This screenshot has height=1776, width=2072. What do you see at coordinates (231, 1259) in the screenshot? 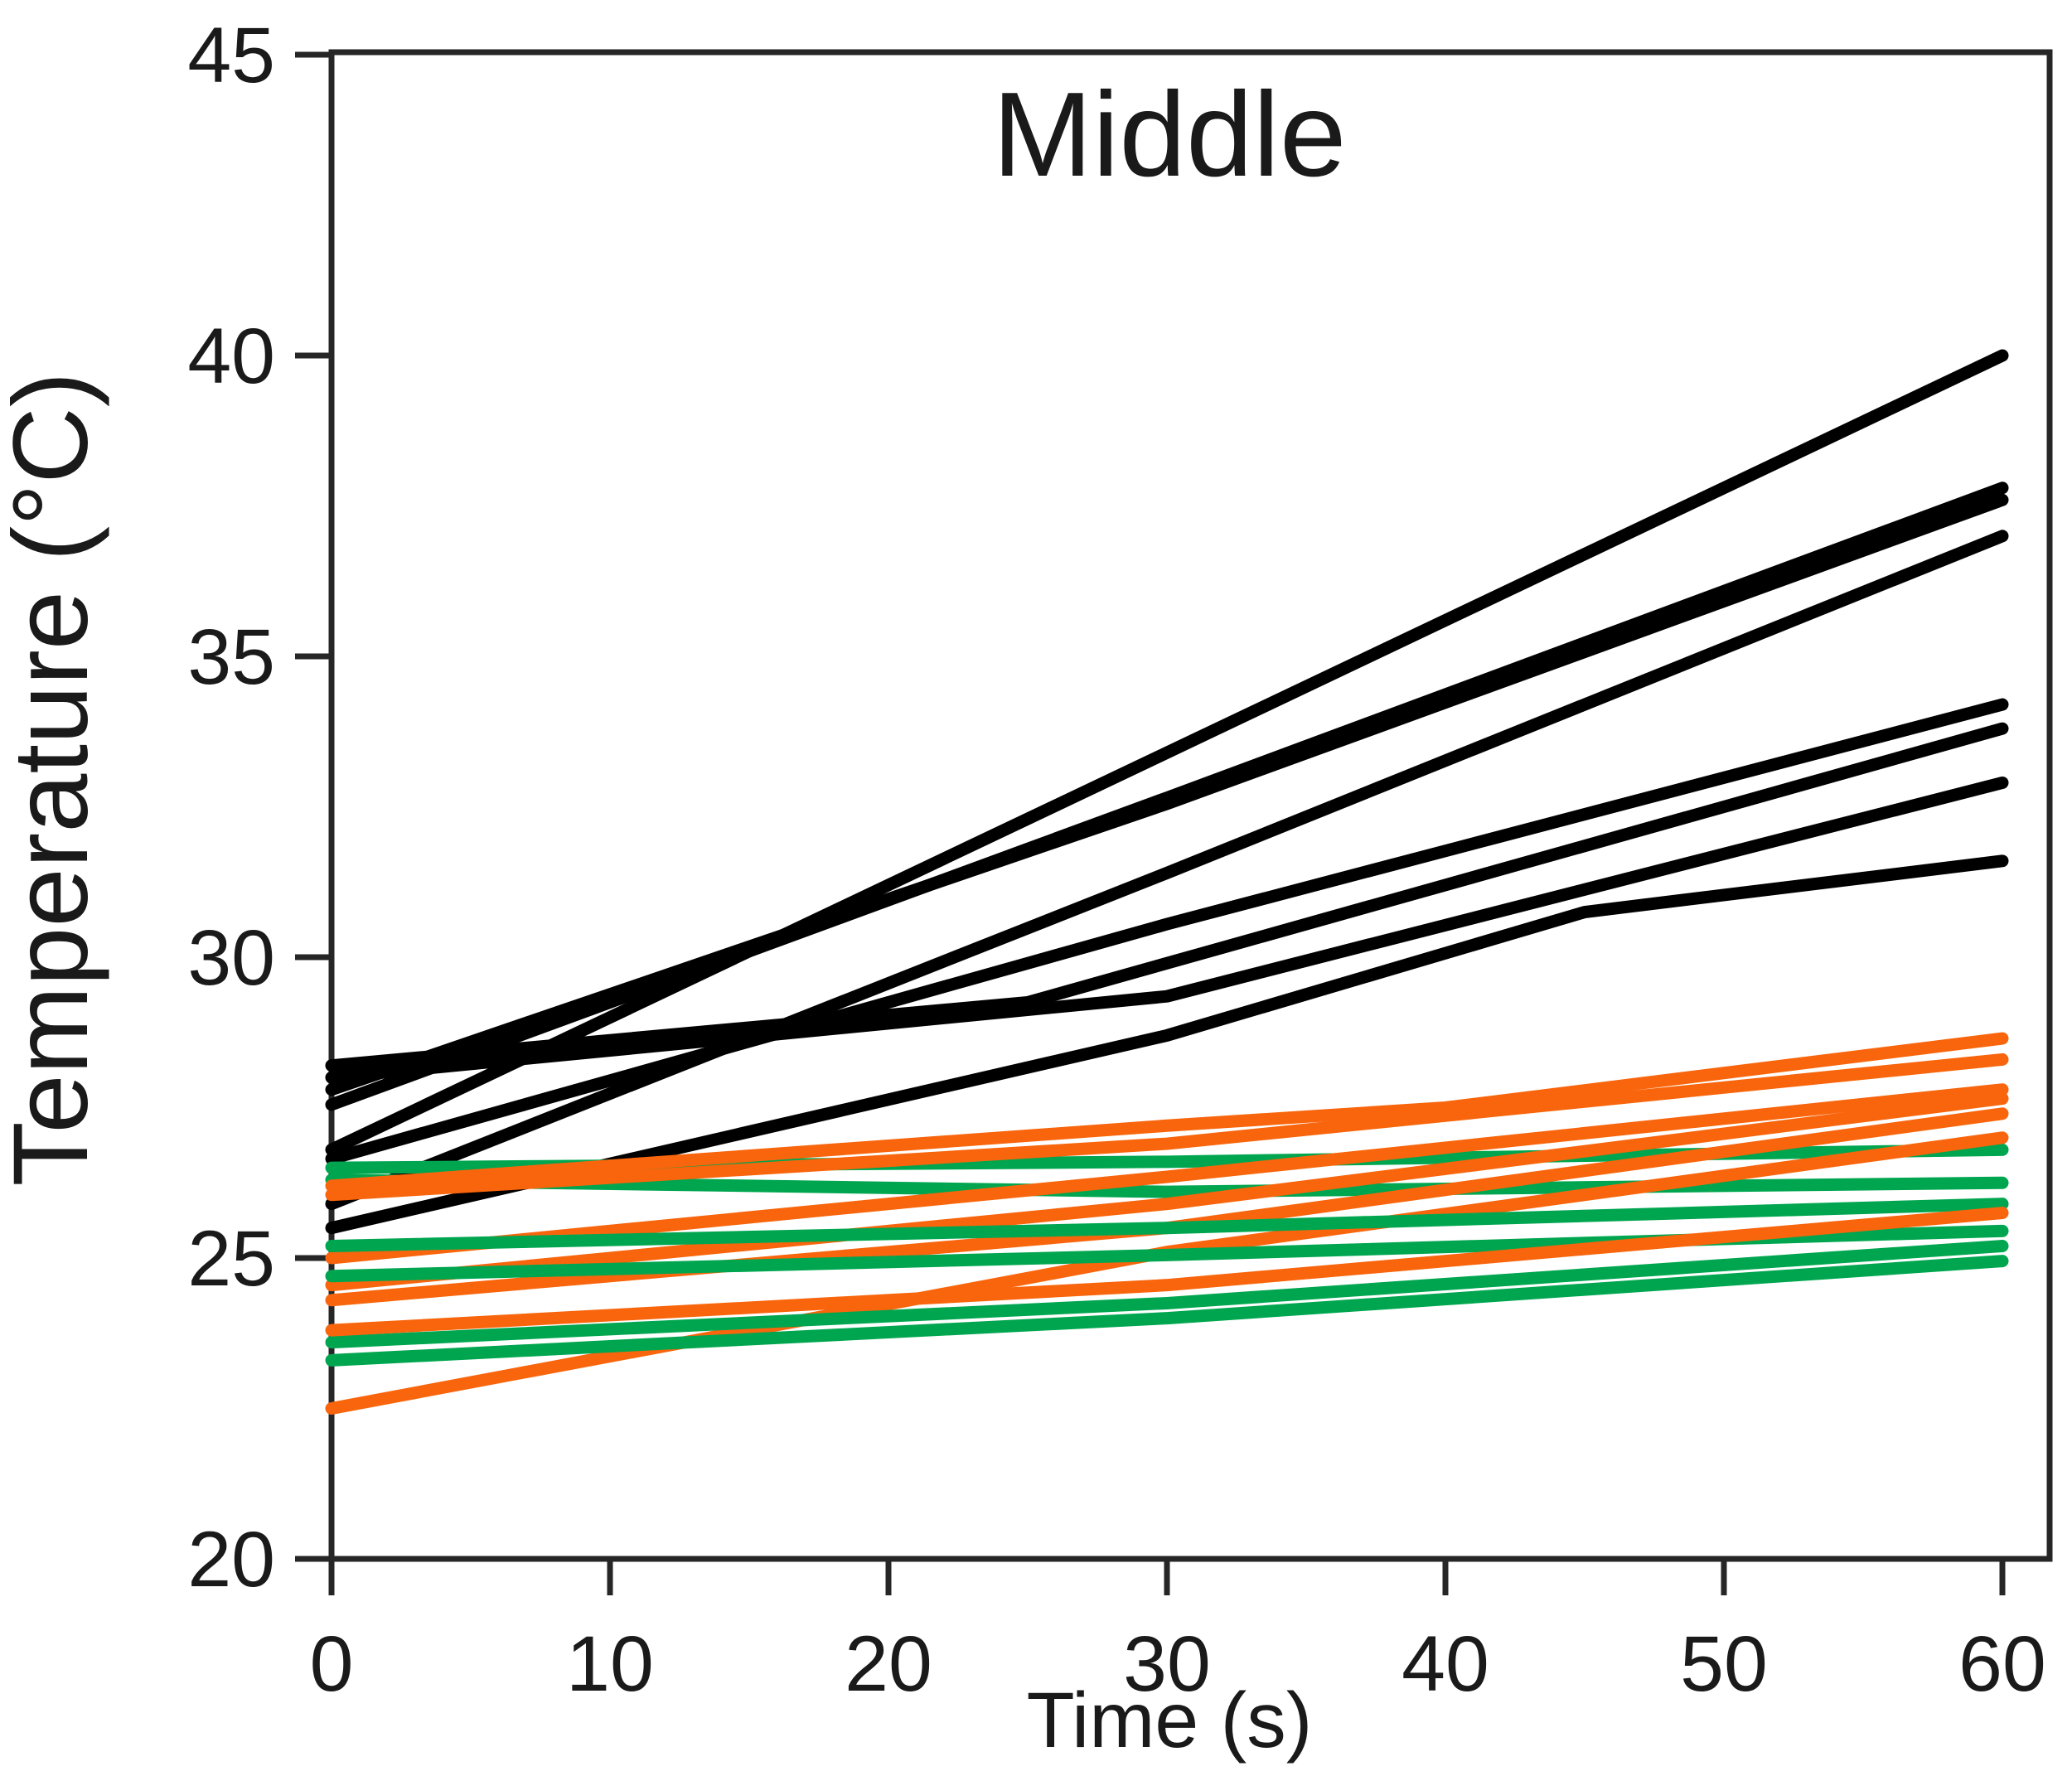
I see `y-tick-label: 25` at bounding box center [231, 1259].